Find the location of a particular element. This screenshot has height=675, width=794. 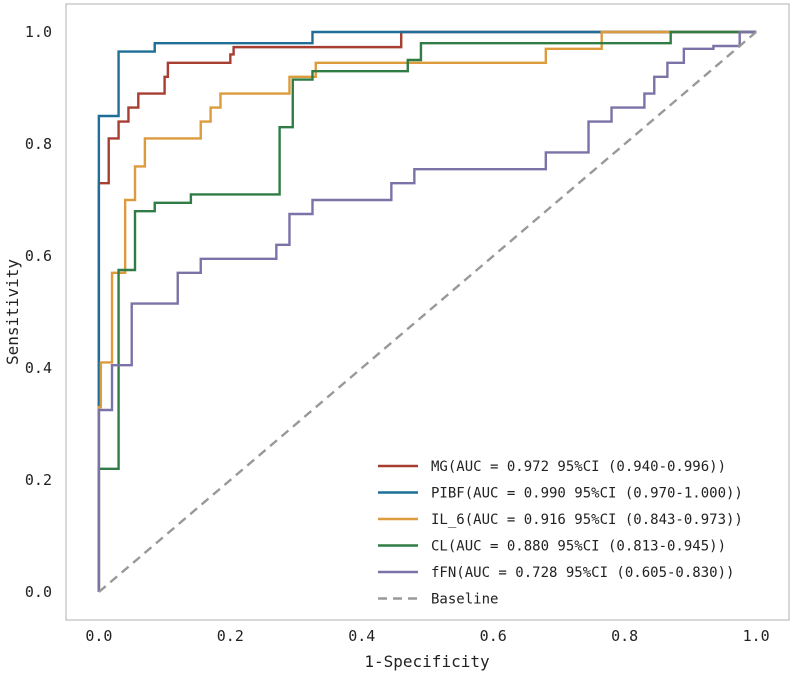

y-tick-label: 0.2 is located at coordinates (38, 480).